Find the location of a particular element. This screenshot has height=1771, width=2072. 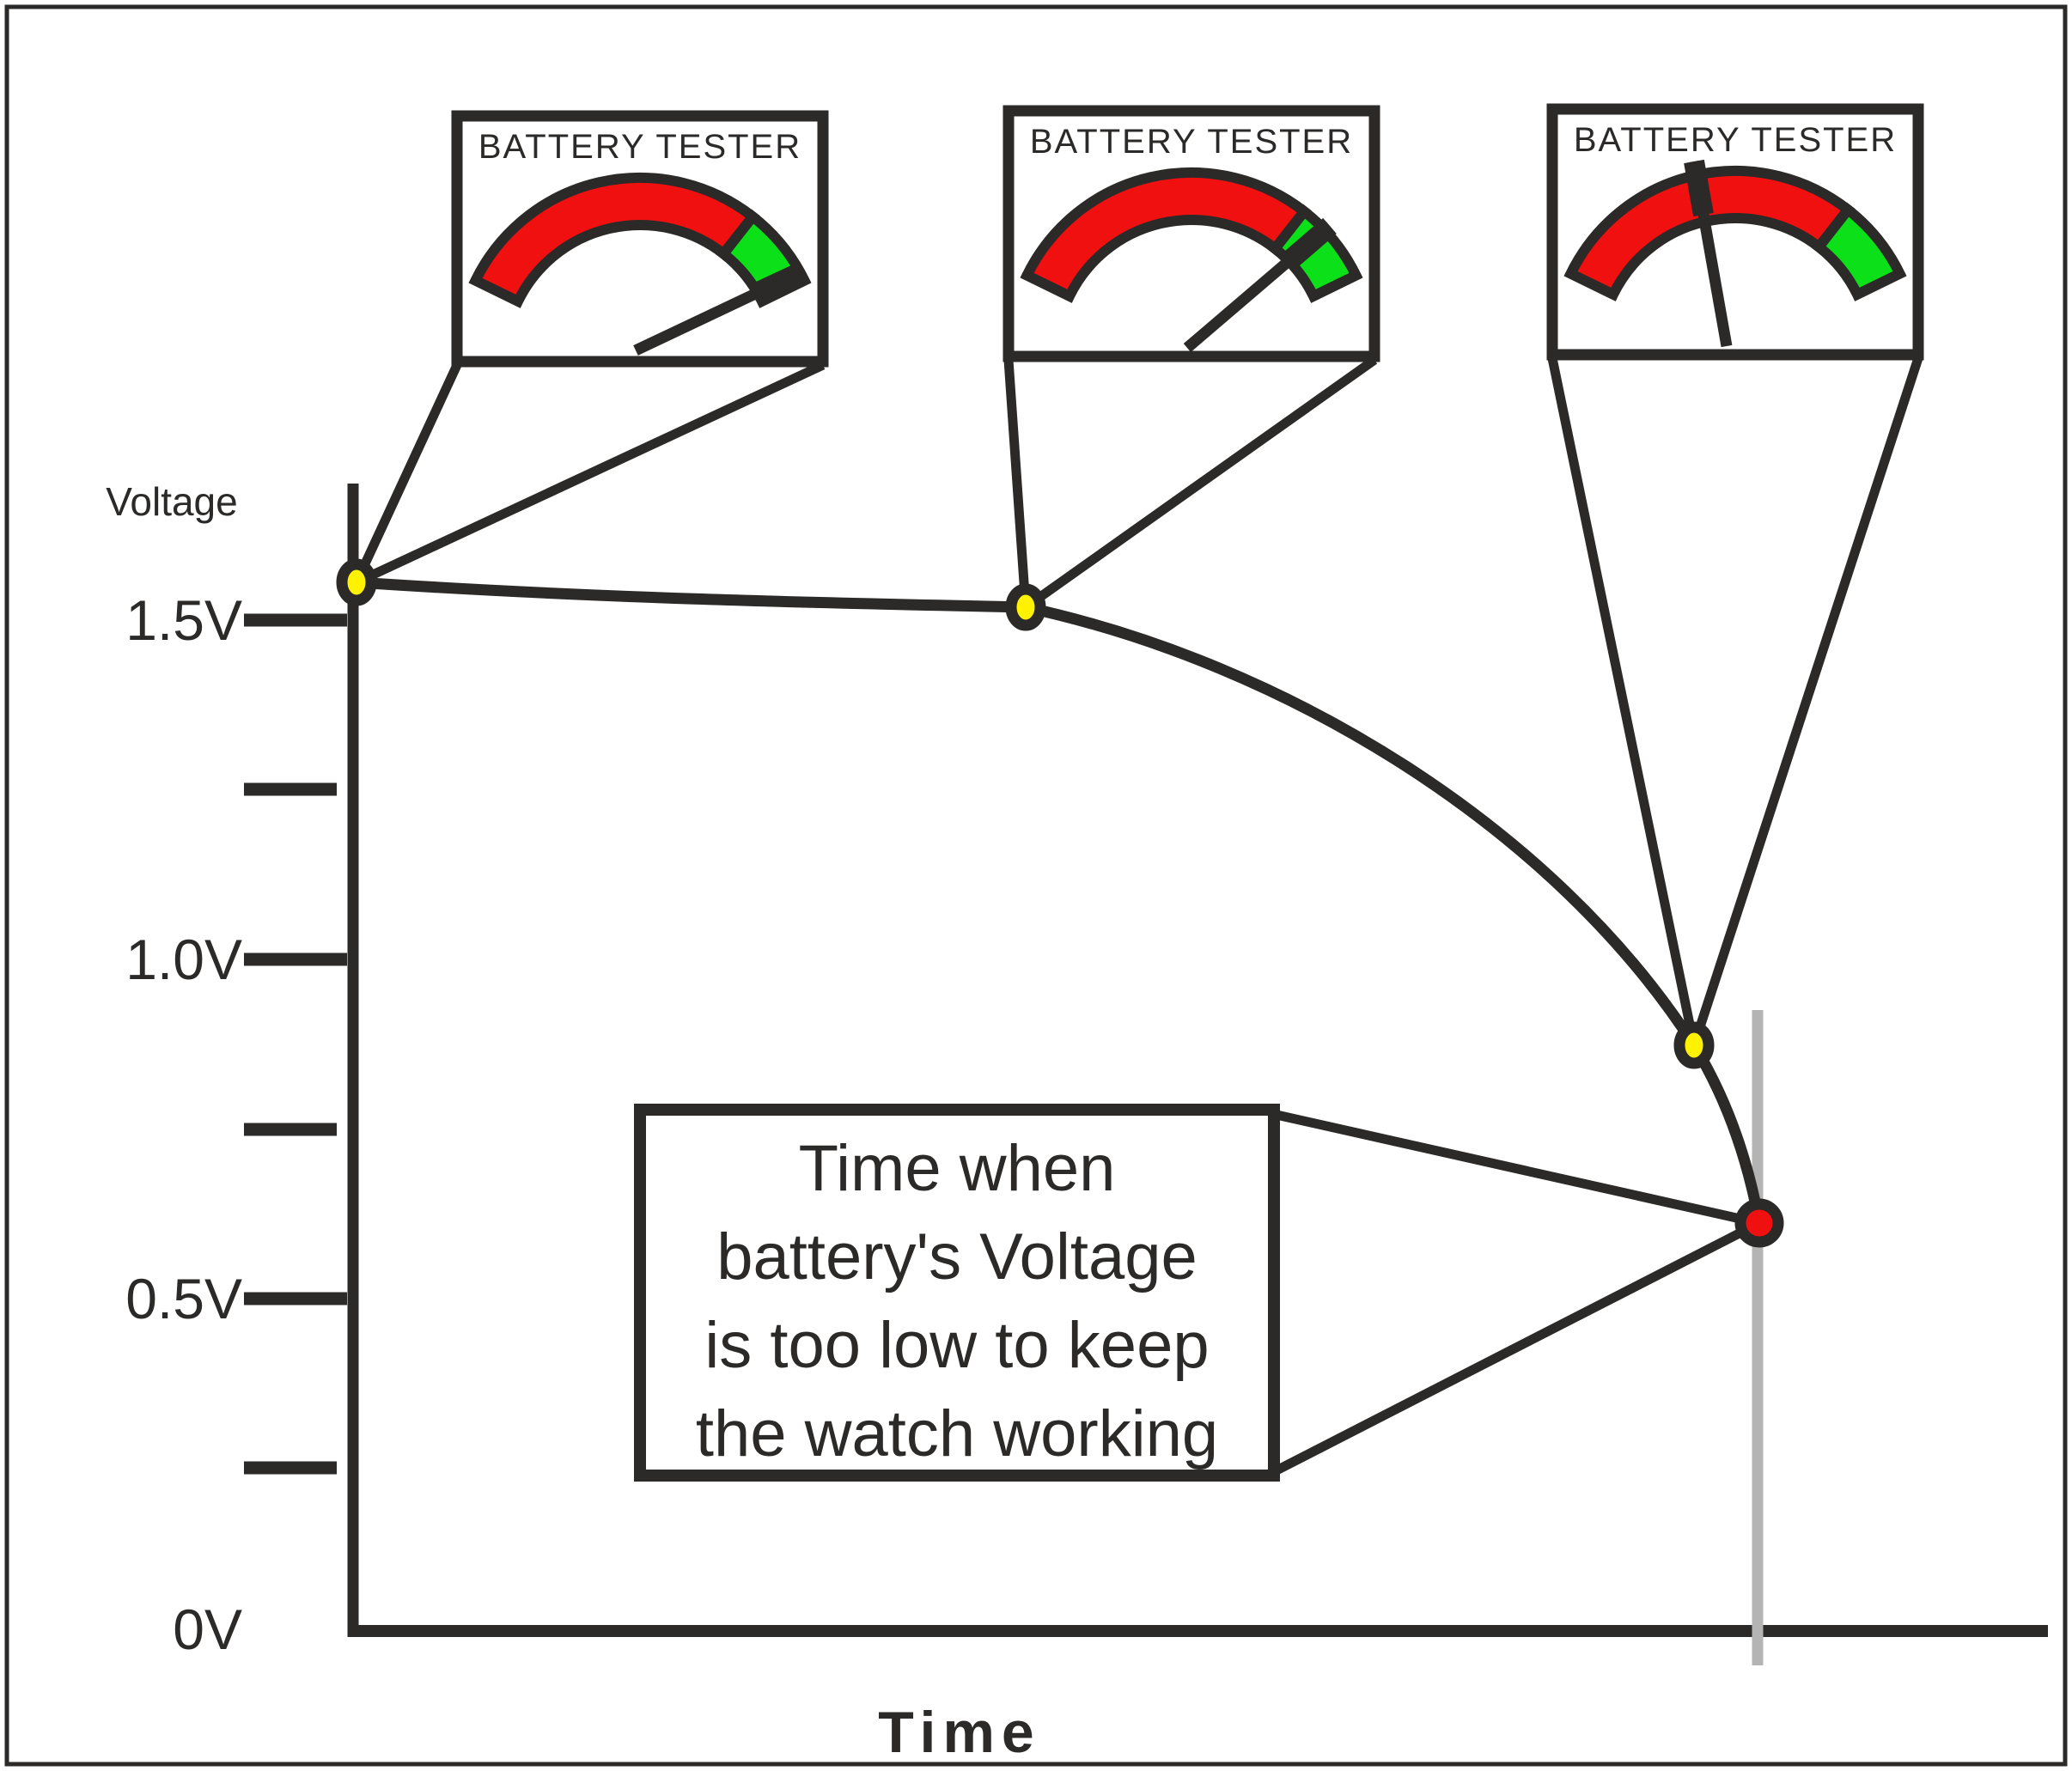

tester1-needle-tip is located at coordinates (779, 283).